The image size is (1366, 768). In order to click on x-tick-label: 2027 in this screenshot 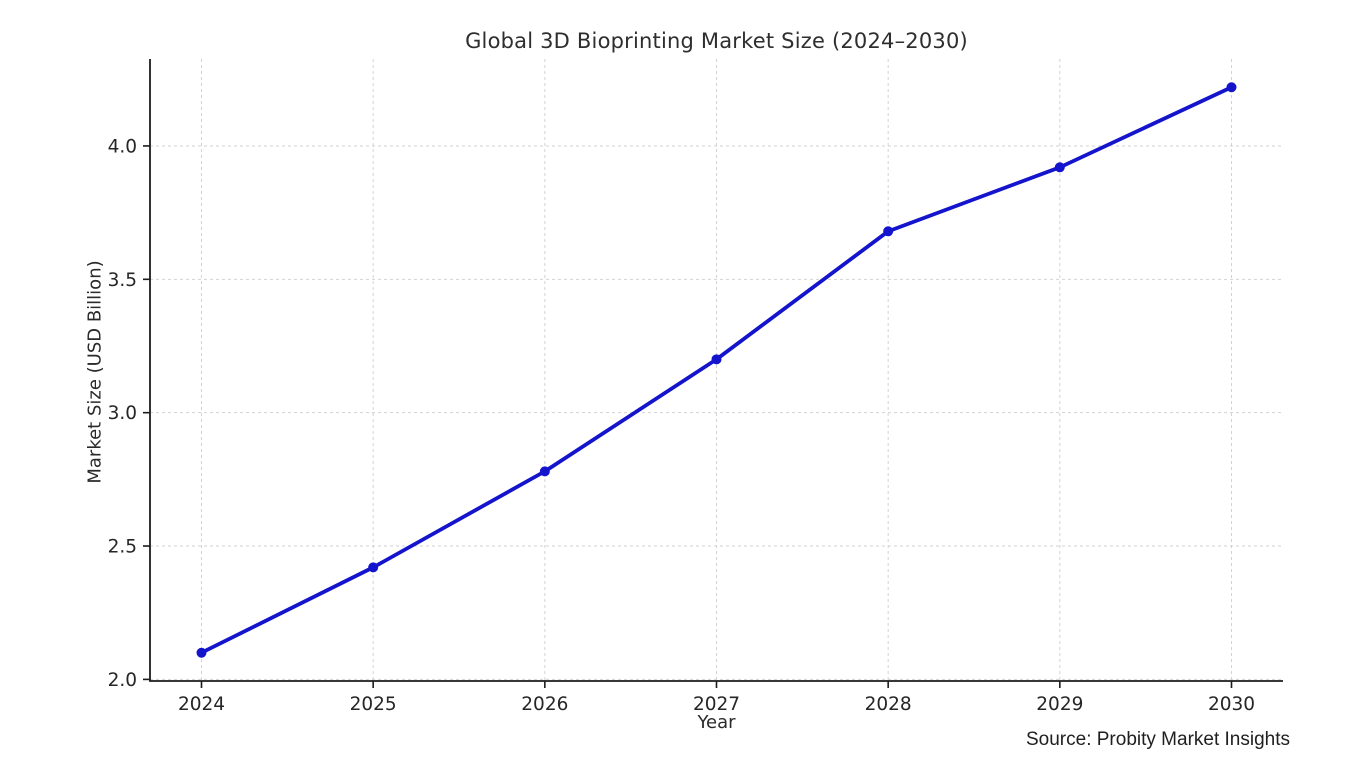, I will do `click(716, 704)`.